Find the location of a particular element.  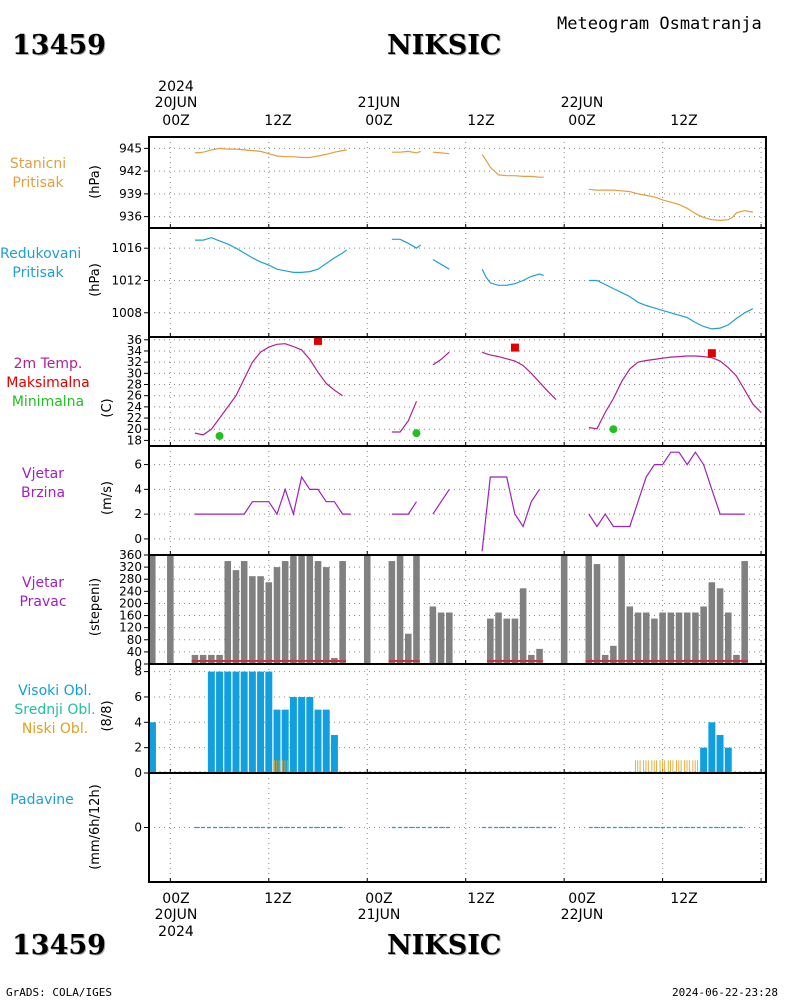

cld-ytick-label: 2 is located at coordinates (138, 748).